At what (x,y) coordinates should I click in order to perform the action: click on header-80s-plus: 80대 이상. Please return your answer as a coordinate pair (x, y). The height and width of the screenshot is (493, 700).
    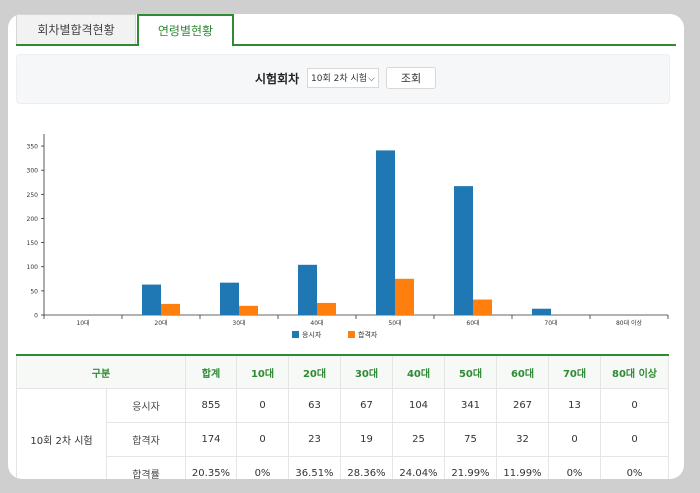
    Looking at the image, I should click on (634, 371).